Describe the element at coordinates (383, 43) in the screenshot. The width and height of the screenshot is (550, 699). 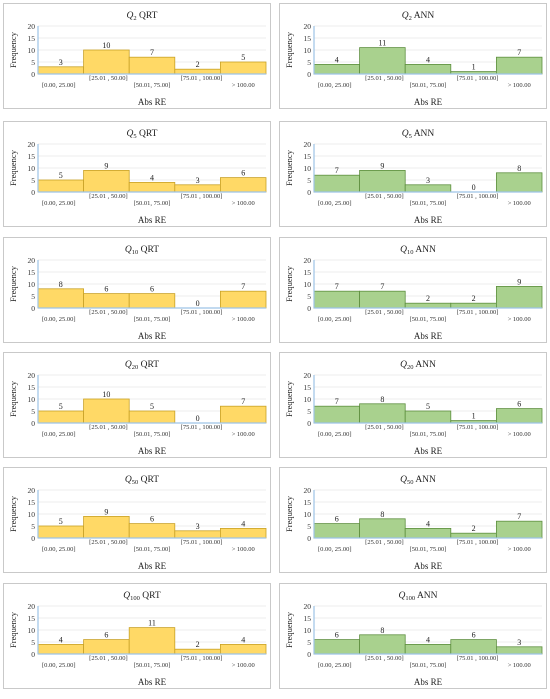
I see `data-label: 11` at that location.